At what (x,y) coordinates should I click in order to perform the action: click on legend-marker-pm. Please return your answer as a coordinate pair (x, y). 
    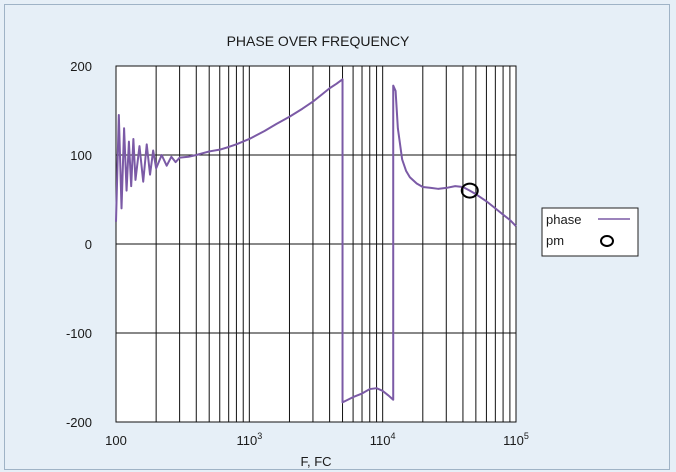
    Looking at the image, I should click on (607, 241).